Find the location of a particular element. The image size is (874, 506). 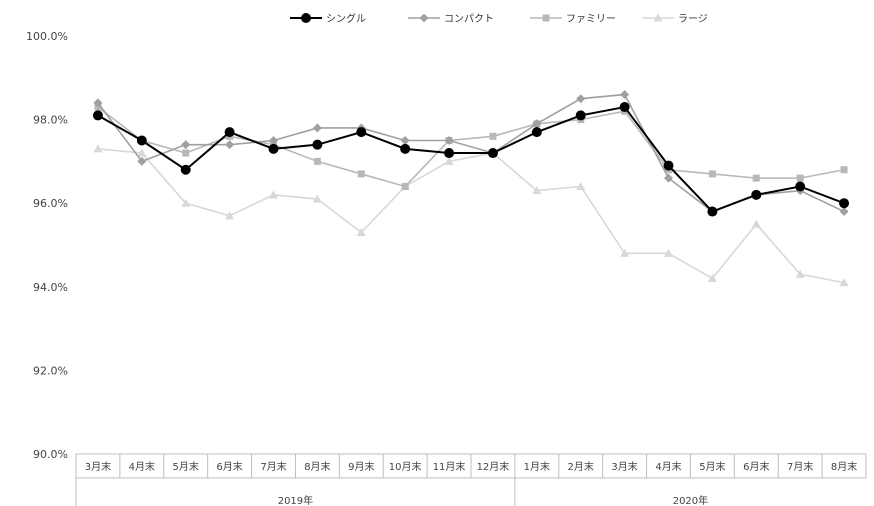

y-tick-label: 98.0% is located at coordinates (50, 120).